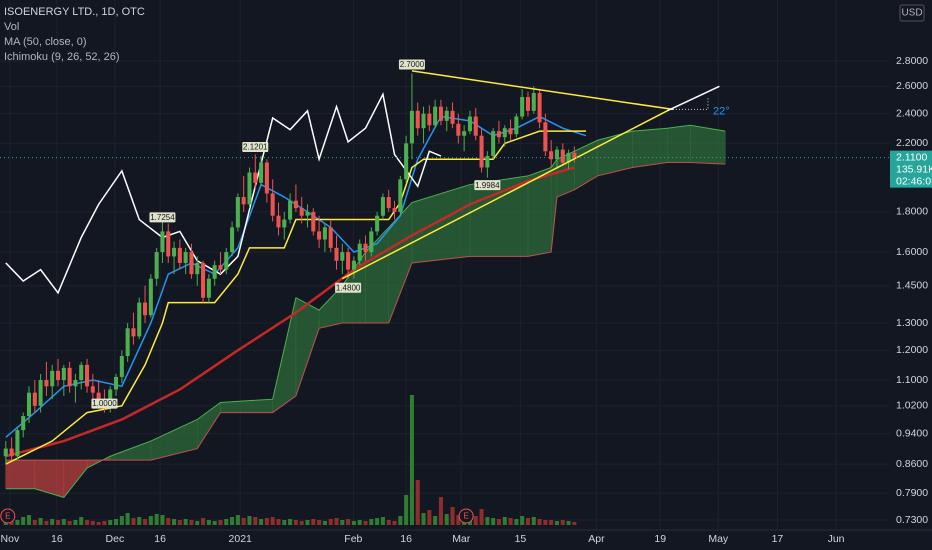 This screenshot has width=932, height=550. I want to click on currency: USD, so click(911, 13).